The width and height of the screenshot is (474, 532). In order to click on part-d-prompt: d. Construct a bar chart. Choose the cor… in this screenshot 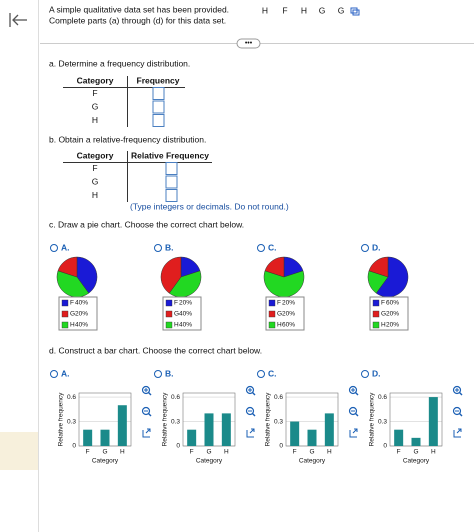, I will do `click(155, 350)`.